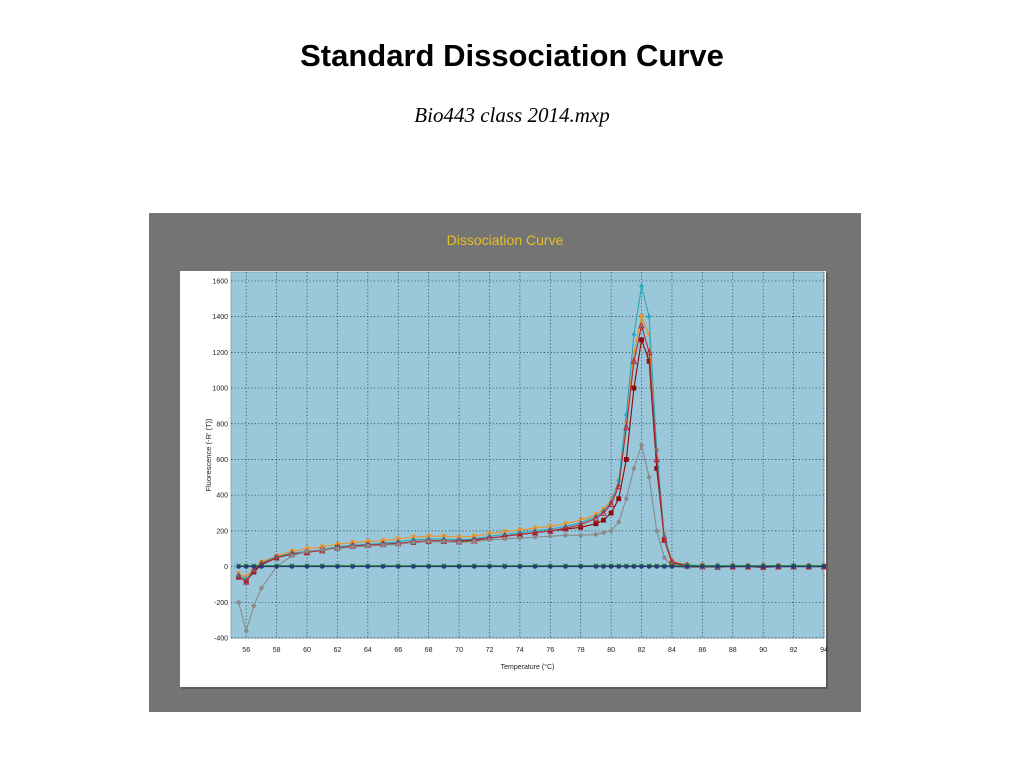 The height and width of the screenshot is (768, 1024). What do you see at coordinates (702, 650) in the screenshot?
I see `x-tick-label: 86` at bounding box center [702, 650].